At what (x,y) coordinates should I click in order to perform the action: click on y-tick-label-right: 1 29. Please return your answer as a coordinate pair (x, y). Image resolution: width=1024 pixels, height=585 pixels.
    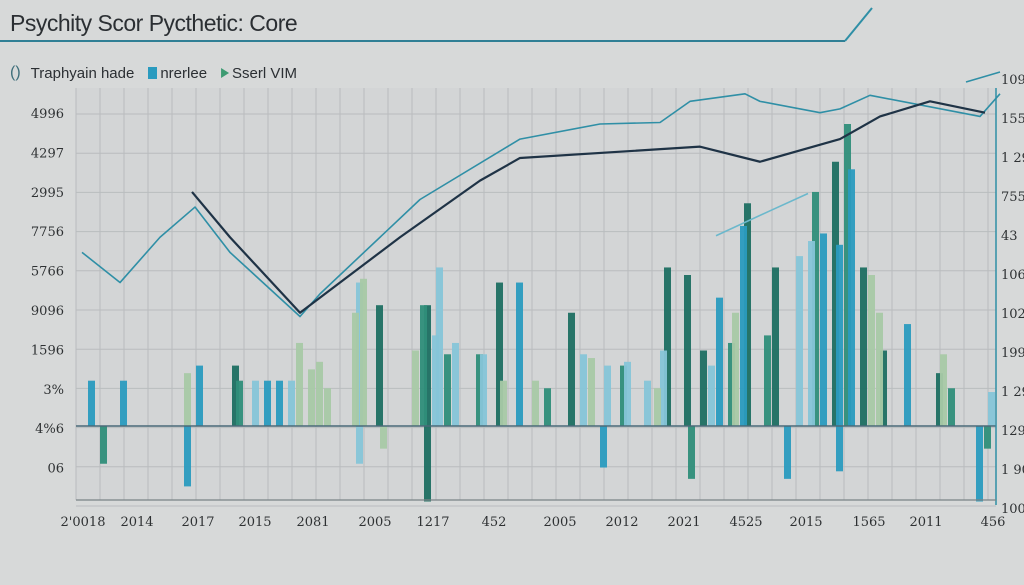
    Looking at the image, I should click on (1012, 158).